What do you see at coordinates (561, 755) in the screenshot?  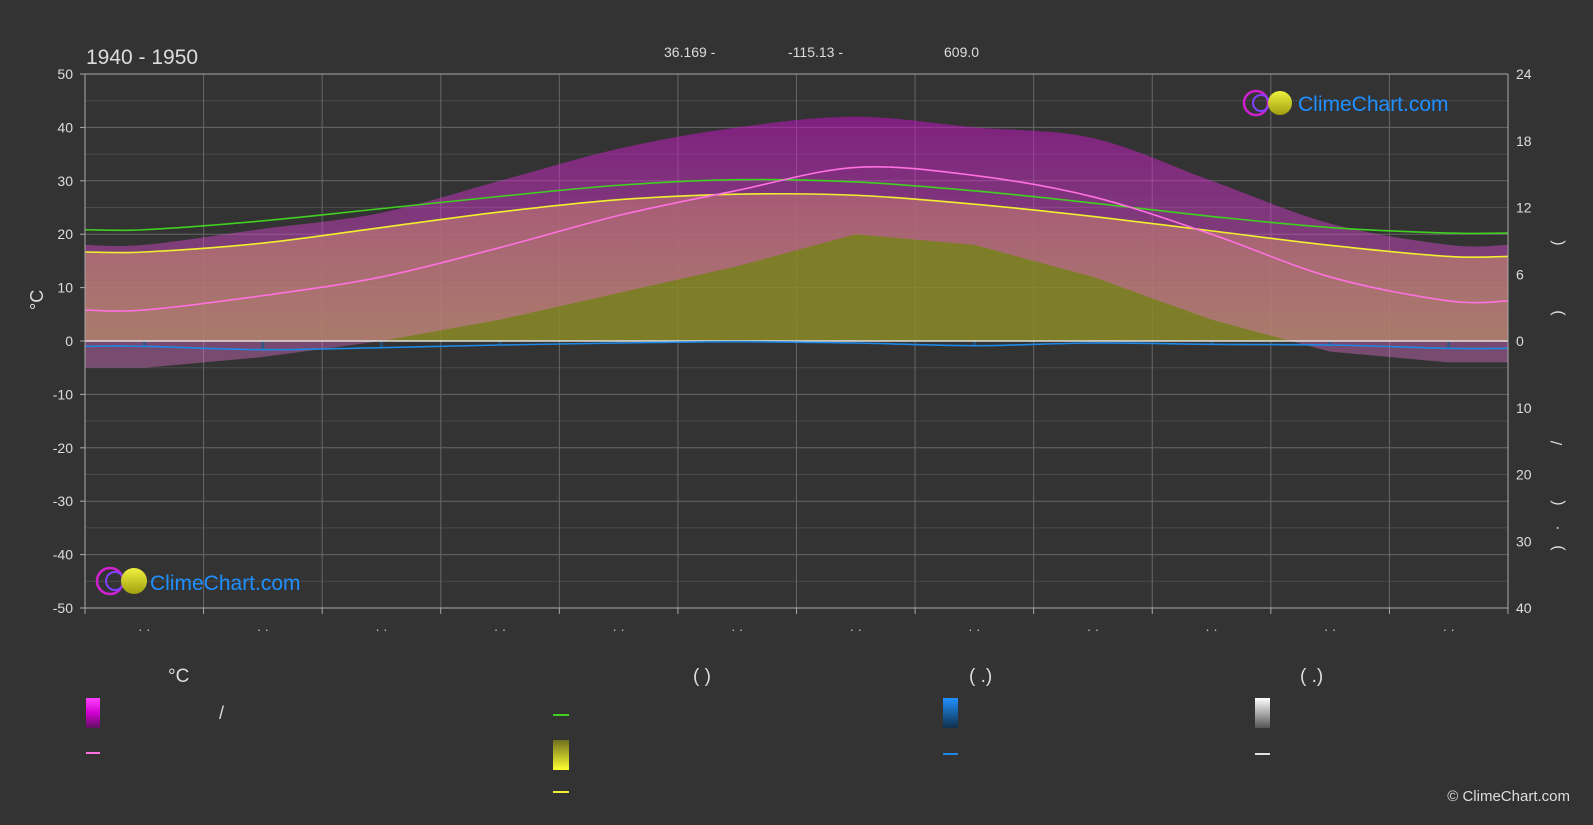 I see `legend-swatch-sunshine` at bounding box center [561, 755].